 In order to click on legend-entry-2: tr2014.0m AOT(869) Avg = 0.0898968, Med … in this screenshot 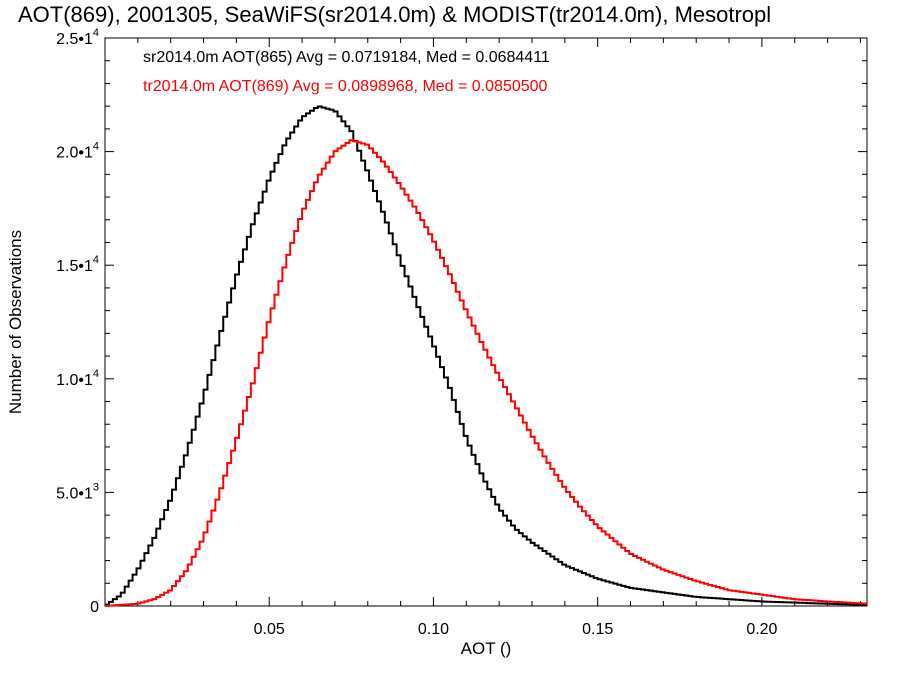, I will do `click(345, 86)`.